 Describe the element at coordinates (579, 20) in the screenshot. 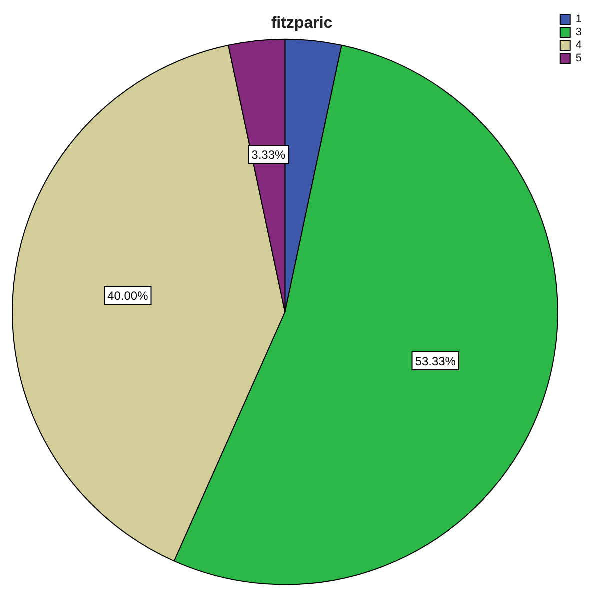

I see `legend-label: 1` at that location.